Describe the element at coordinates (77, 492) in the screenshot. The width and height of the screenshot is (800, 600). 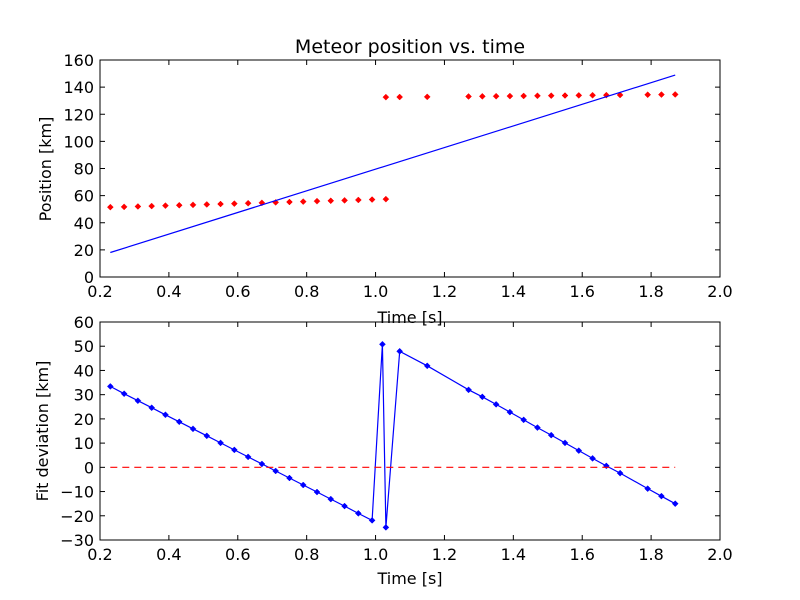
I see `deviation-plot-y-tick-label: −10` at that location.